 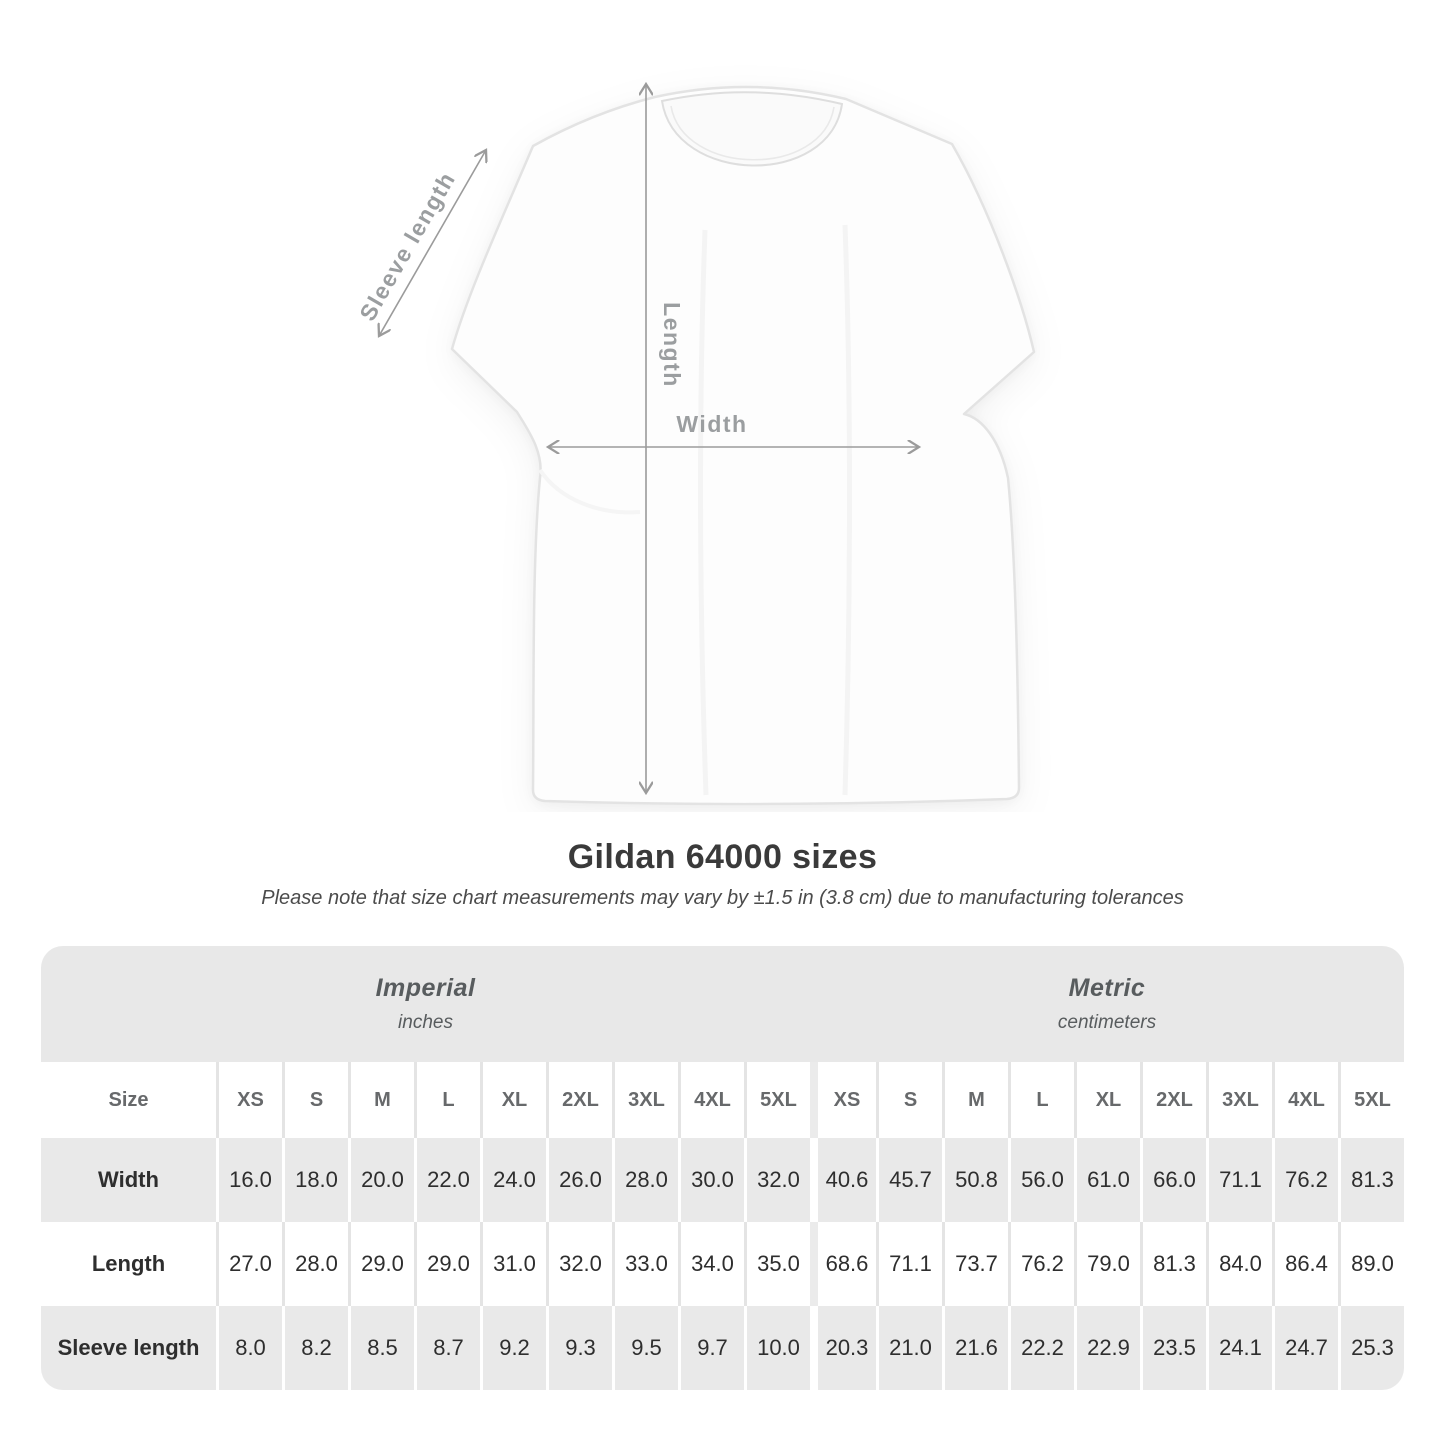 What do you see at coordinates (513, 1264) in the screenshot?
I see `value-cell: 31.0` at bounding box center [513, 1264].